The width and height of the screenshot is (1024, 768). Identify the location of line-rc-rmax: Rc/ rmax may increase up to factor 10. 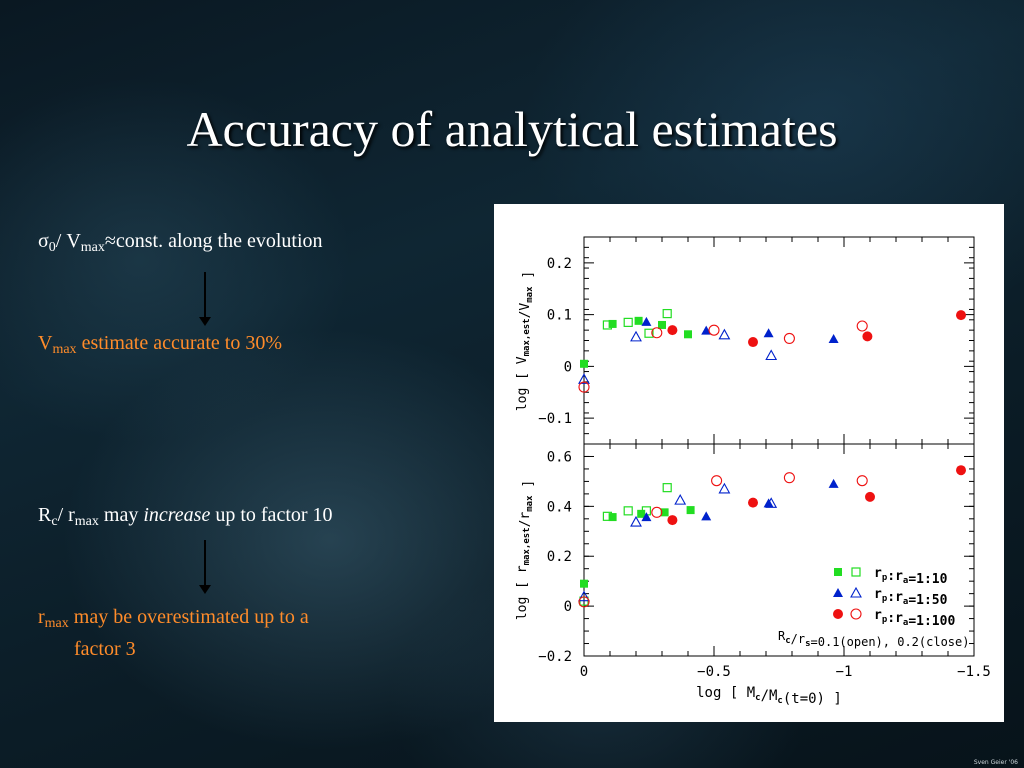
(185, 517).